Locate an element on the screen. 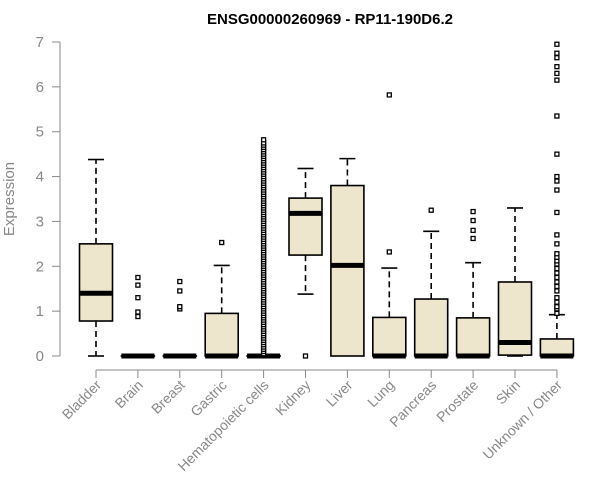 Image resolution: width=600 pixels, height=500 pixels. x-tick-label: Liver is located at coordinates (339, 393).